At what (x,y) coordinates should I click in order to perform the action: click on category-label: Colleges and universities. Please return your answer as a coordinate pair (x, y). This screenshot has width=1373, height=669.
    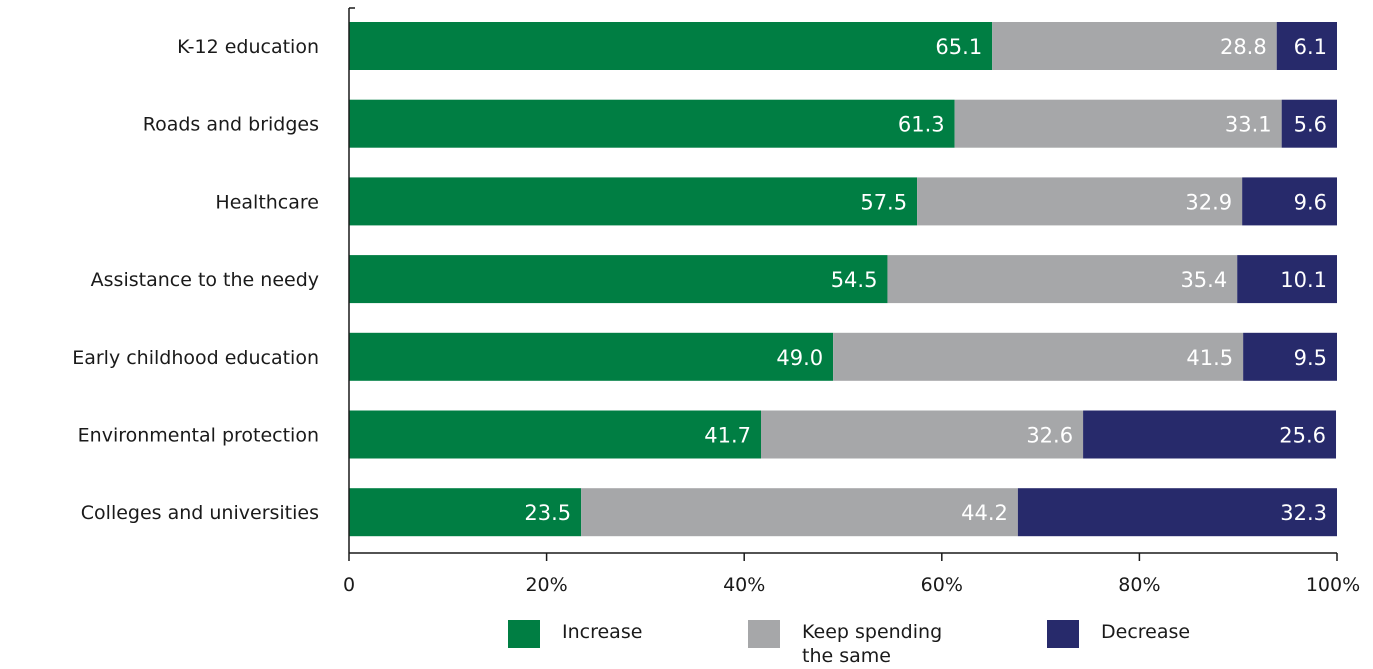
    Looking at the image, I should click on (200, 513).